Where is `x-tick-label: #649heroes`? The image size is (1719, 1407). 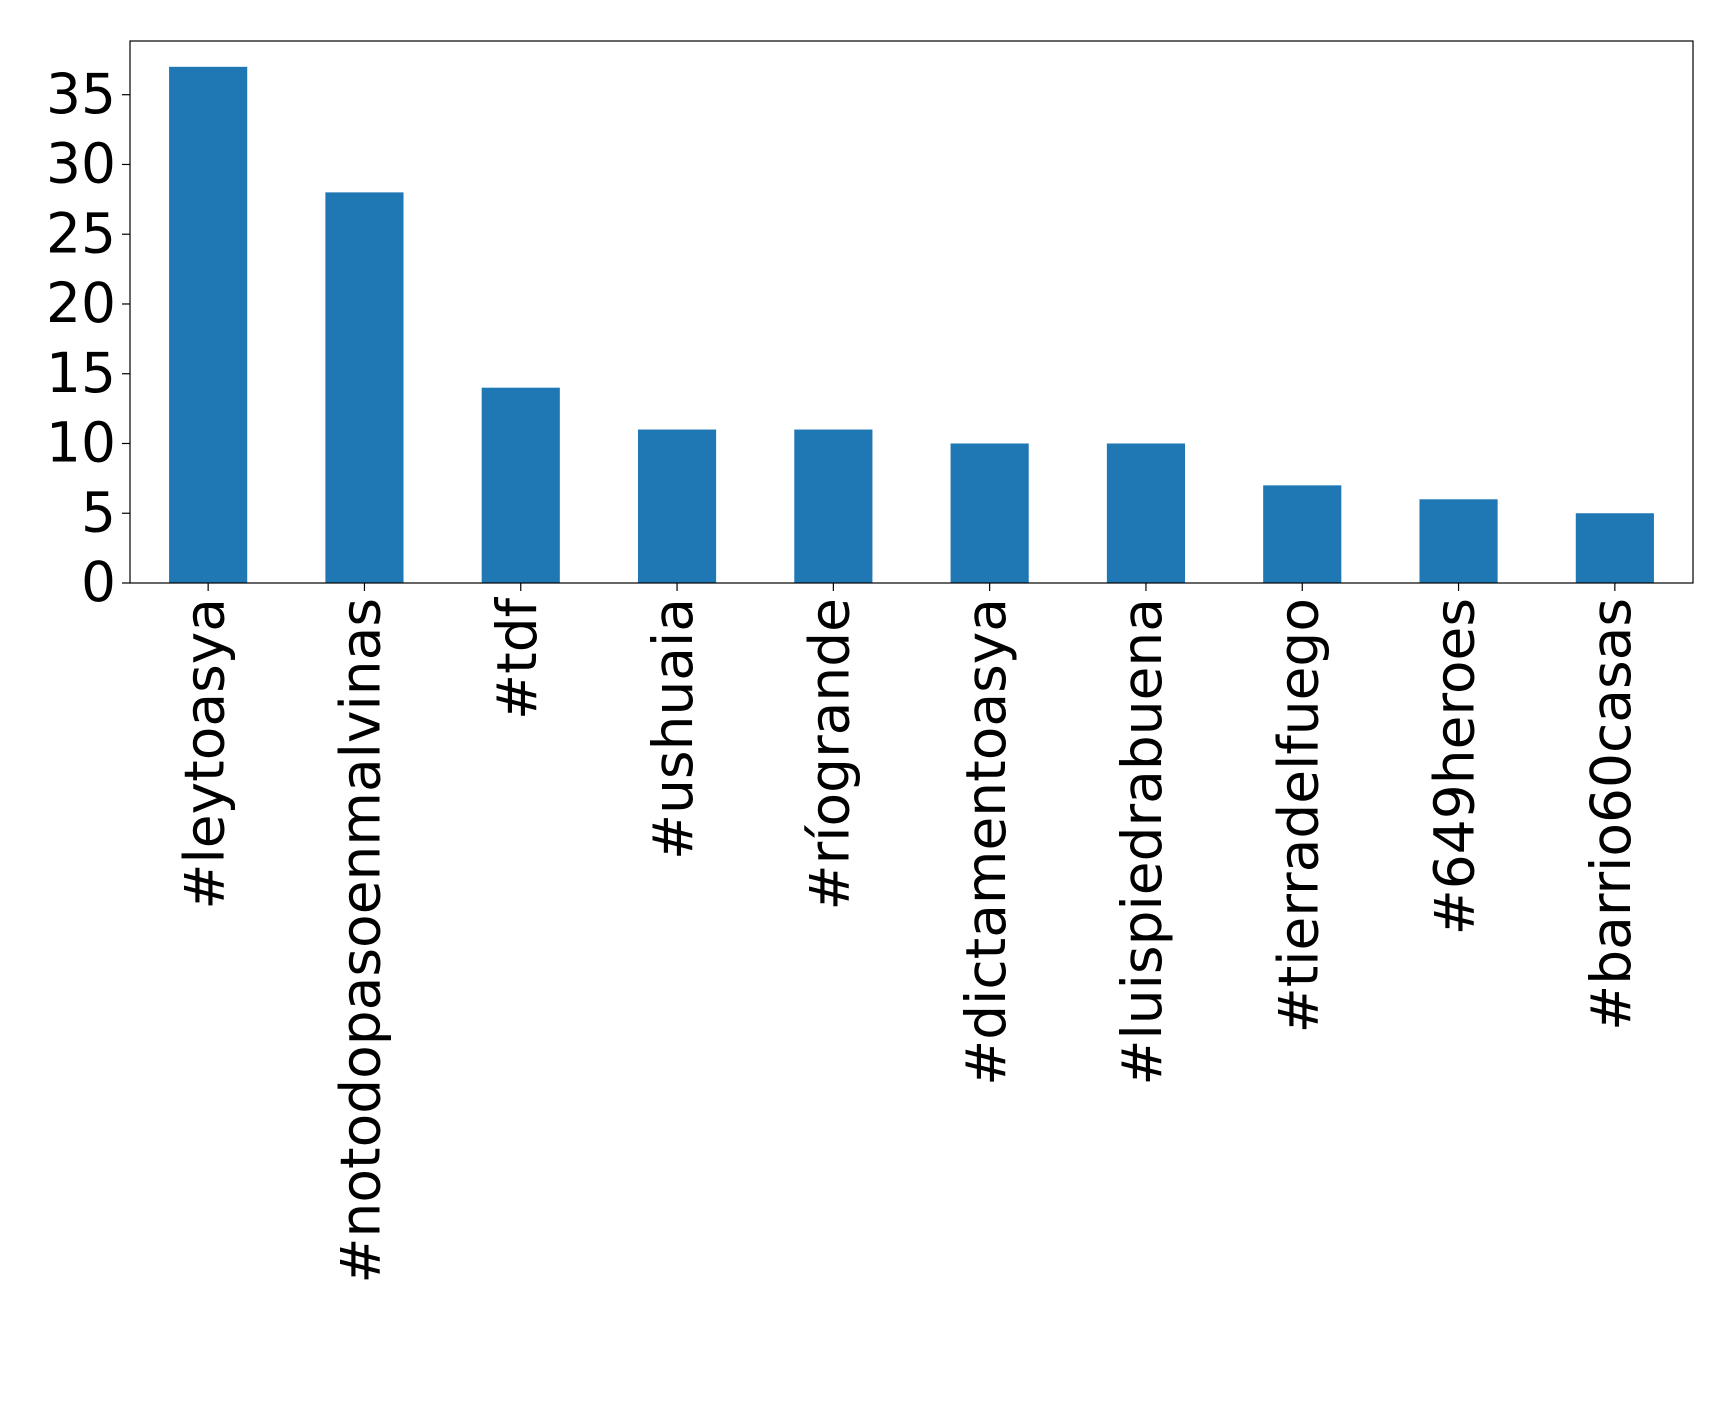 x-tick-label: #649heroes is located at coordinates (1455, 766).